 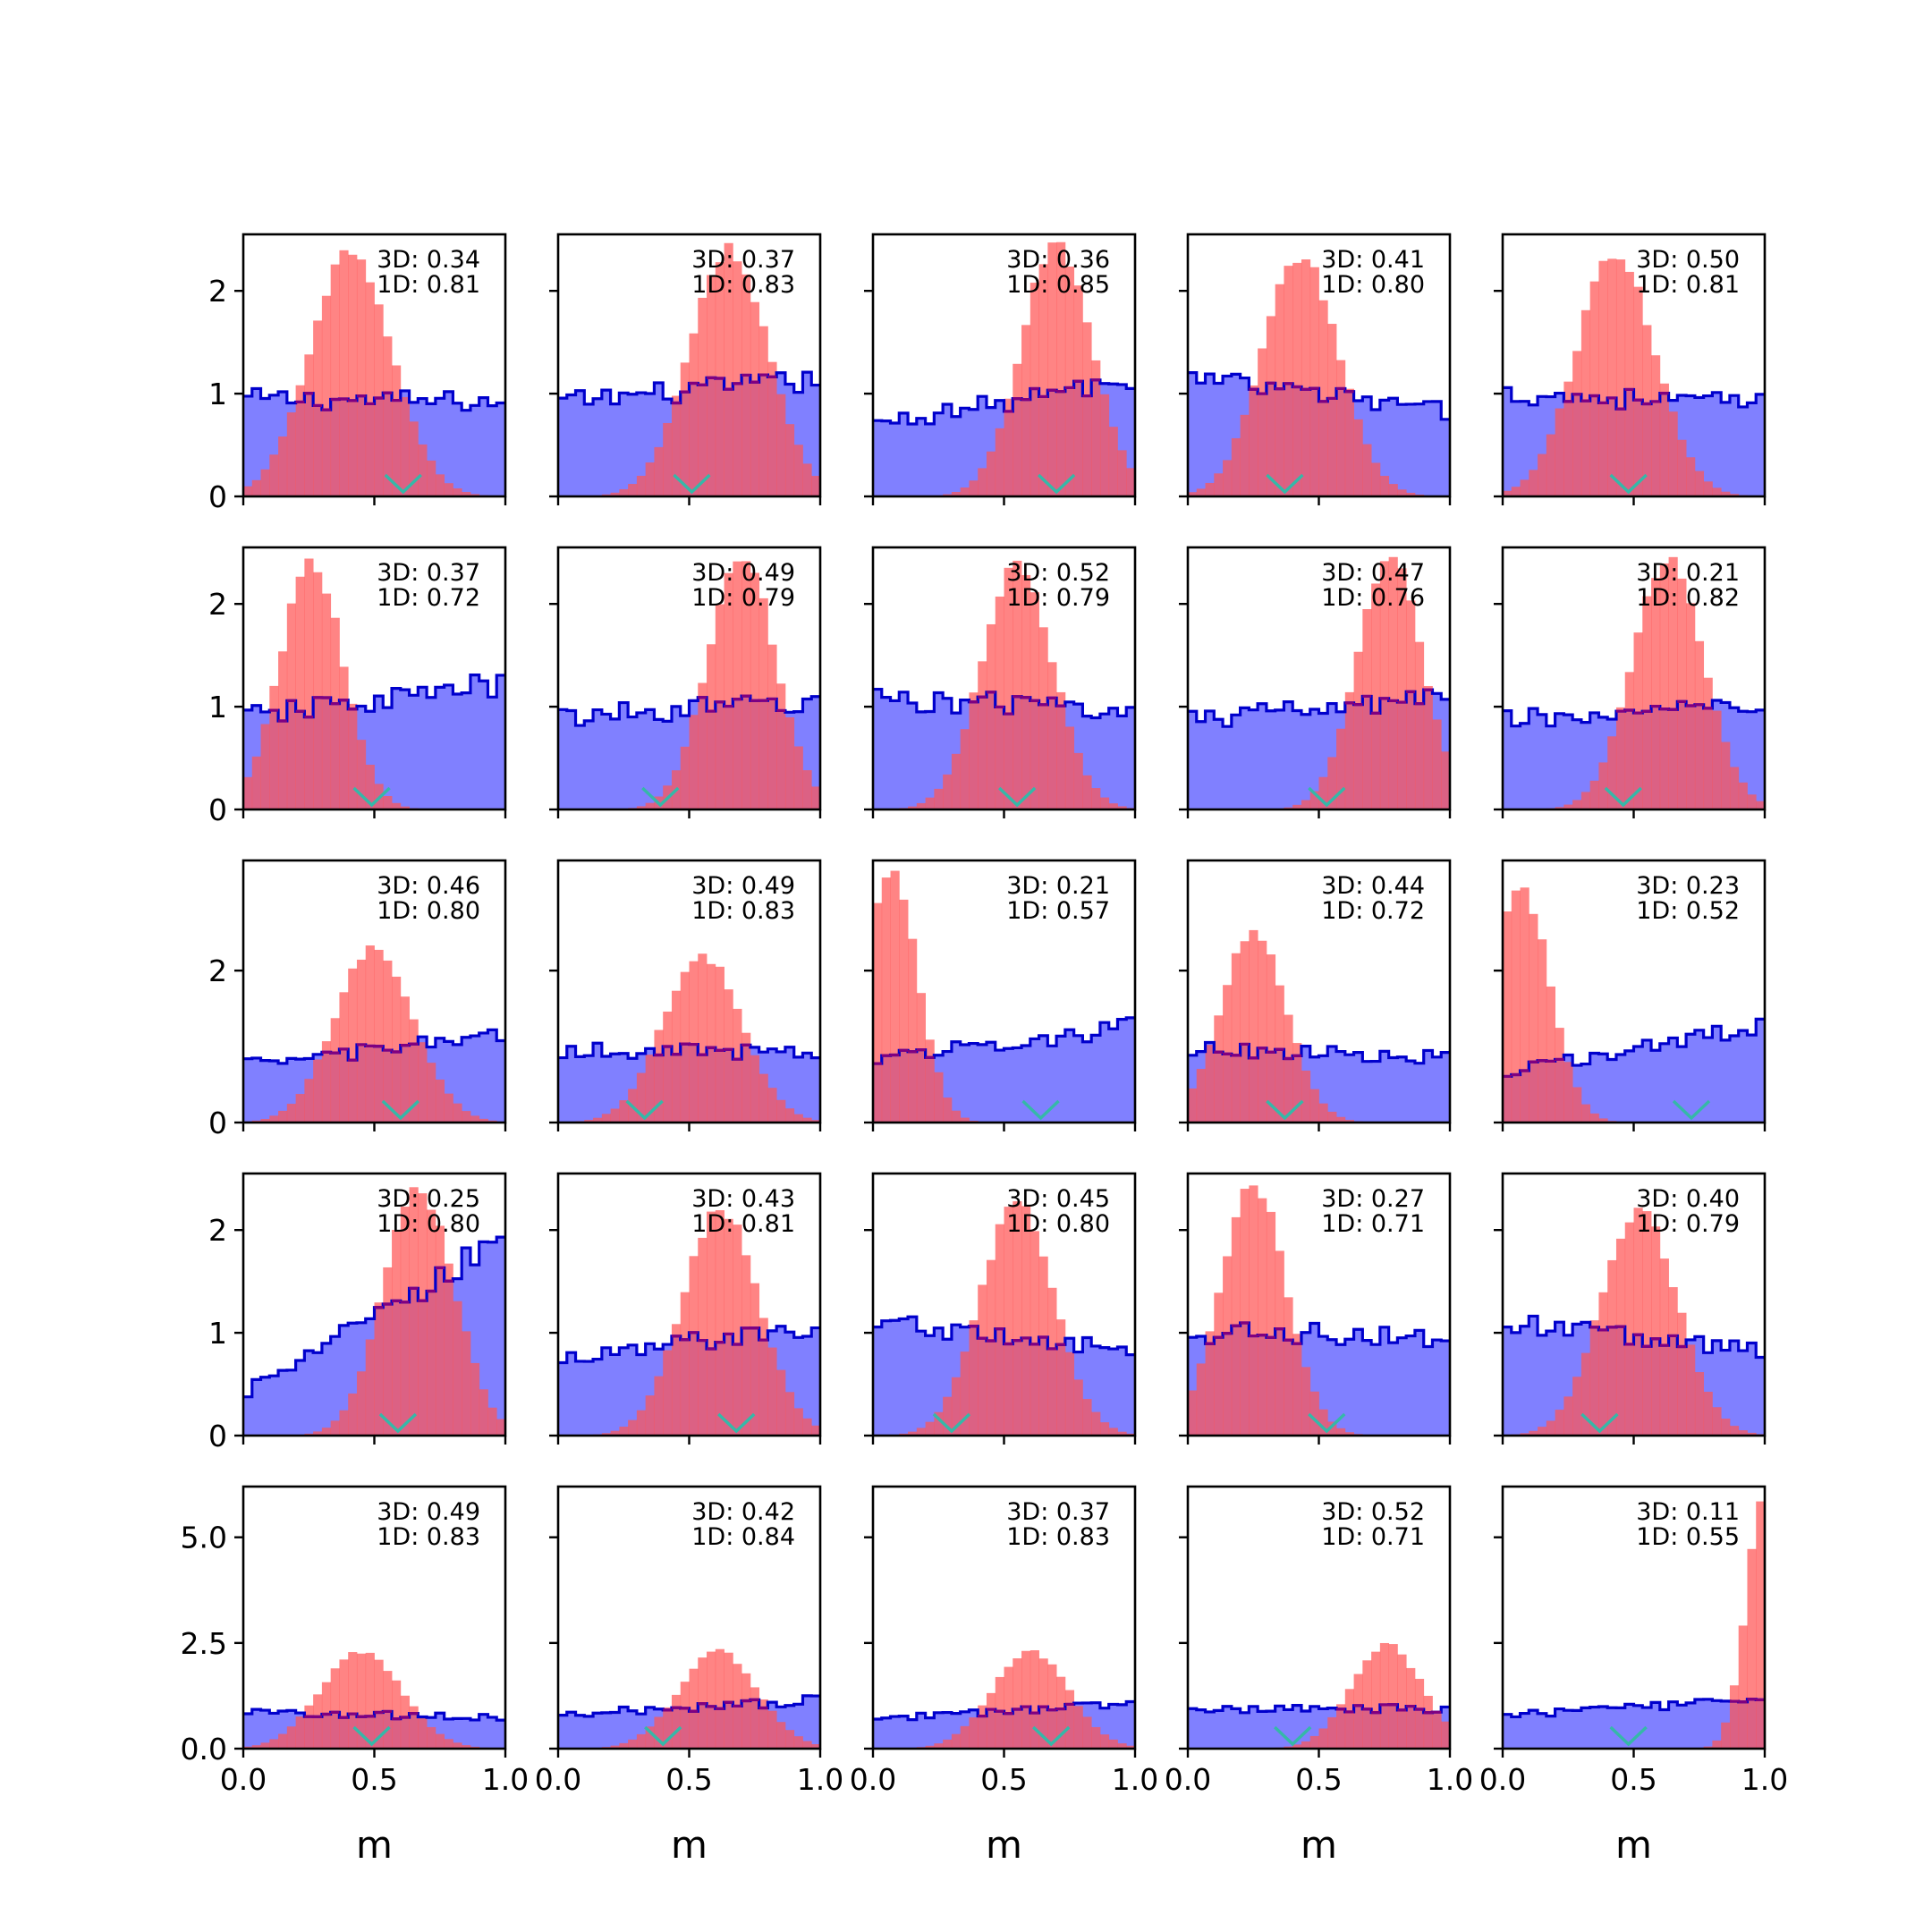 I want to click on annotation-3d: 3D: 0.11, so click(x=1688, y=1512).